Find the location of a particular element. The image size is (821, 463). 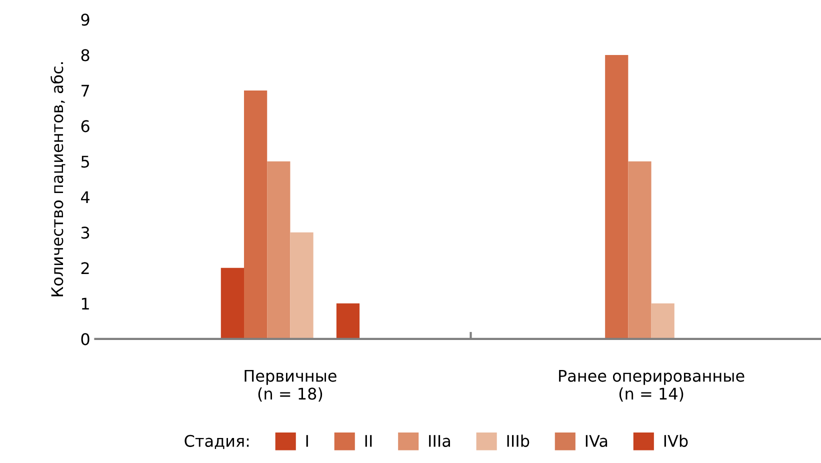

x-tick-label: Первичные (n = 18) is located at coordinates (290, 386).